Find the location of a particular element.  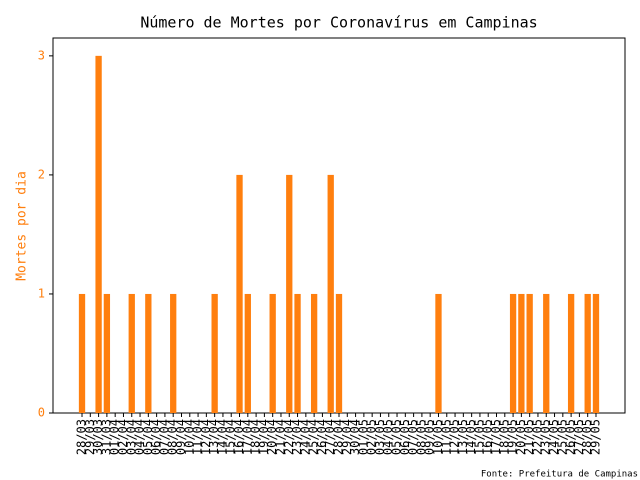

x-tick-label: 17/05 is located at coordinates (496, 437).